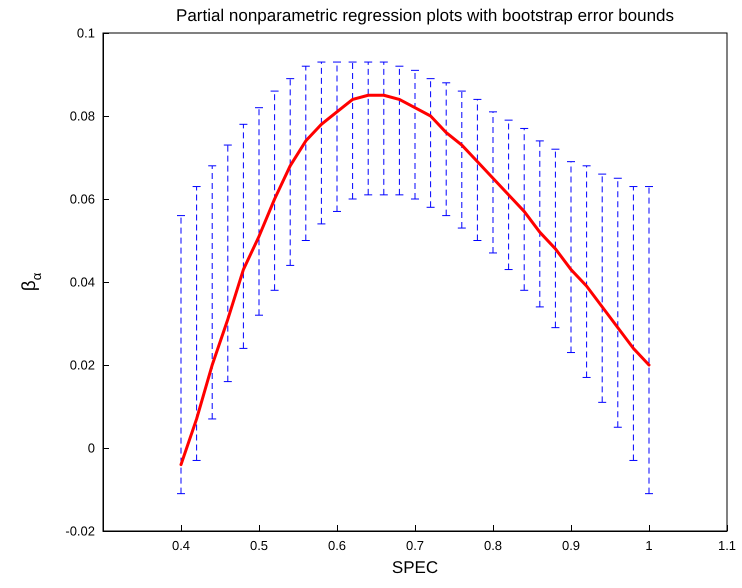  Describe the element at coordinates (571, 545) in the screenshot. I see `x-tick-label: 0.9` at that location.